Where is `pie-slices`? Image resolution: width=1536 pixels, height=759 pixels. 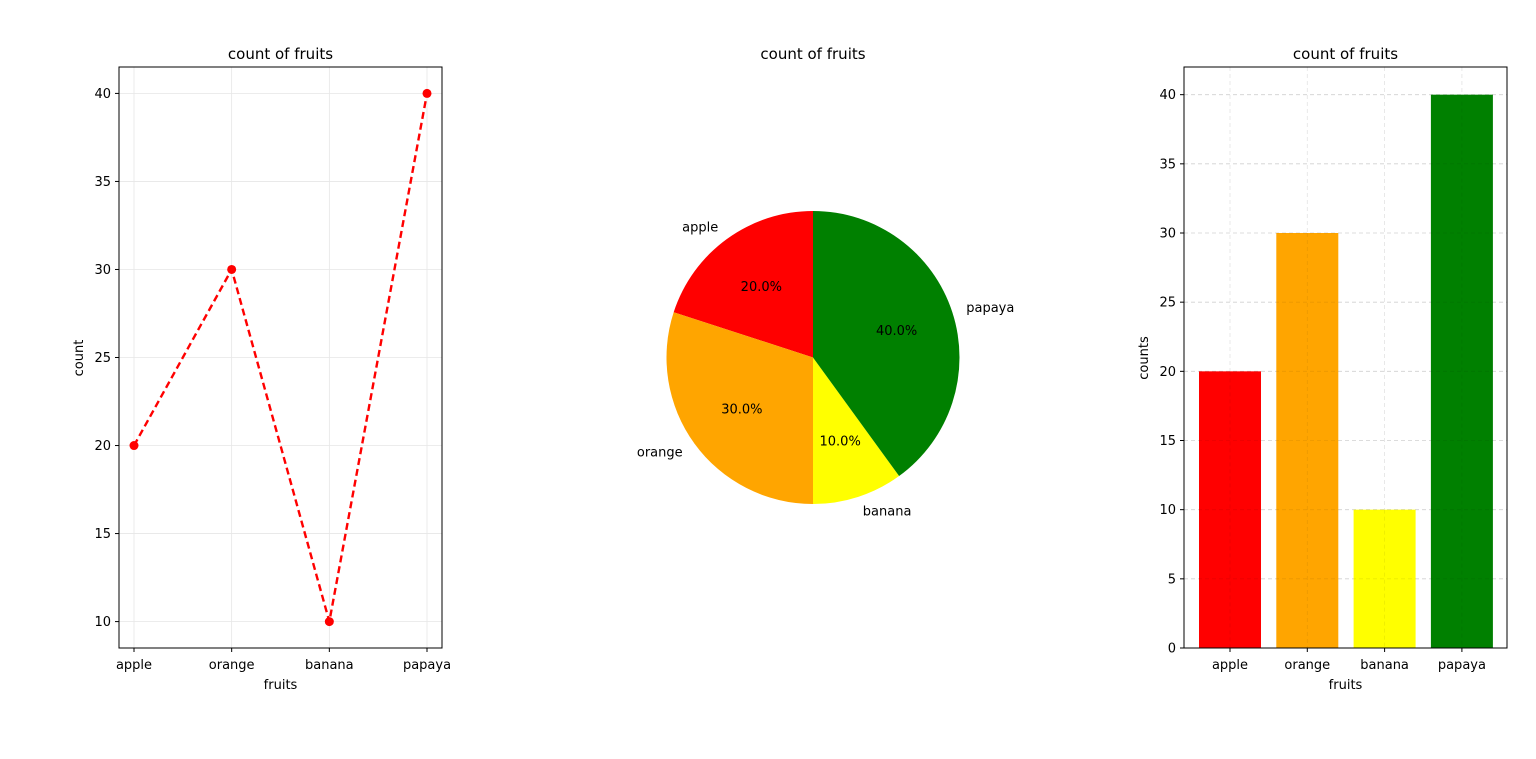 pie-slices is located at coordinates (813, 357).